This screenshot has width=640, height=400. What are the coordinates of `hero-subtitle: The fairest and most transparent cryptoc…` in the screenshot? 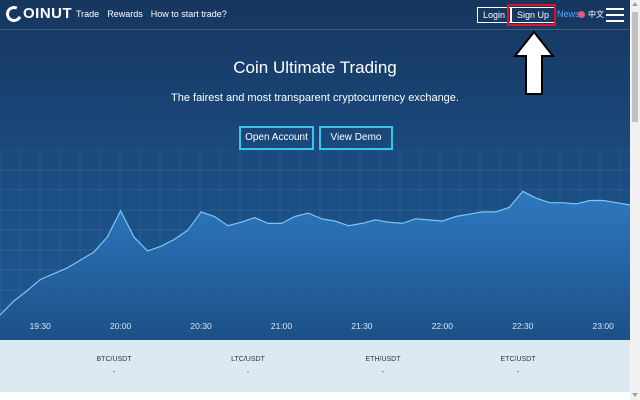 It's located at (315, 98).